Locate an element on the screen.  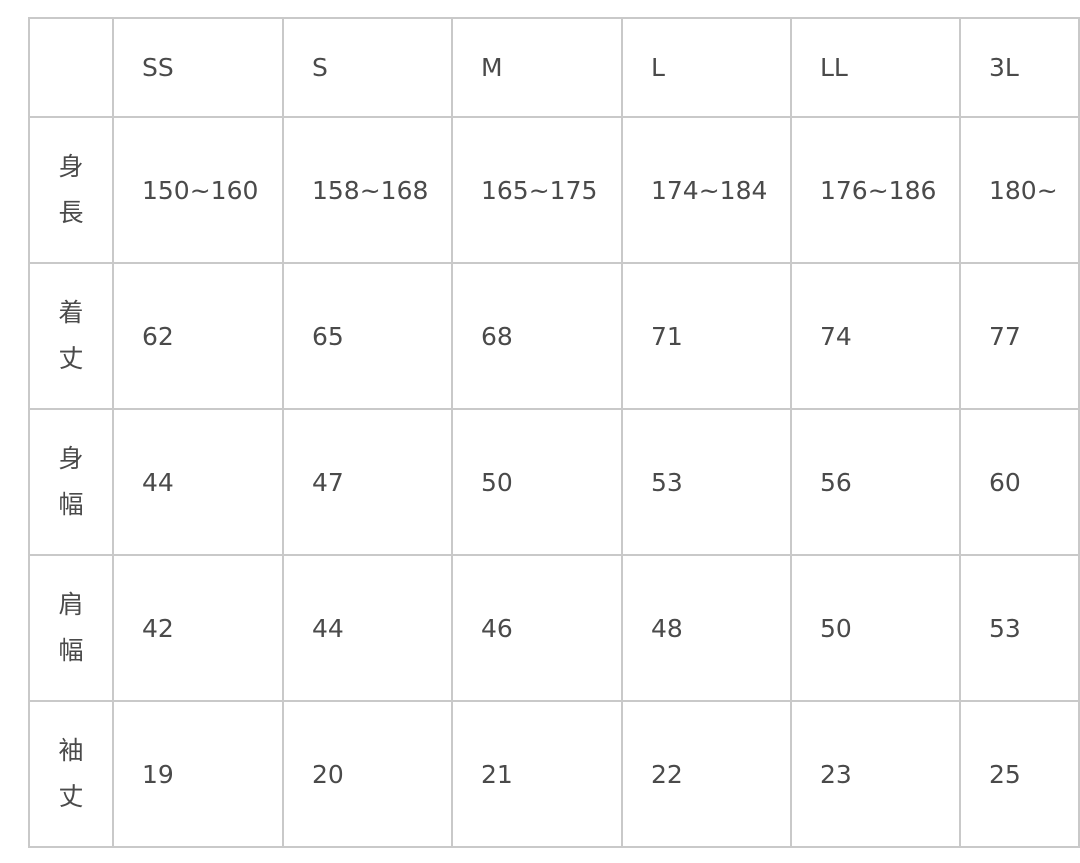
table-cell: 25 is located at coordinates (1019, 774).